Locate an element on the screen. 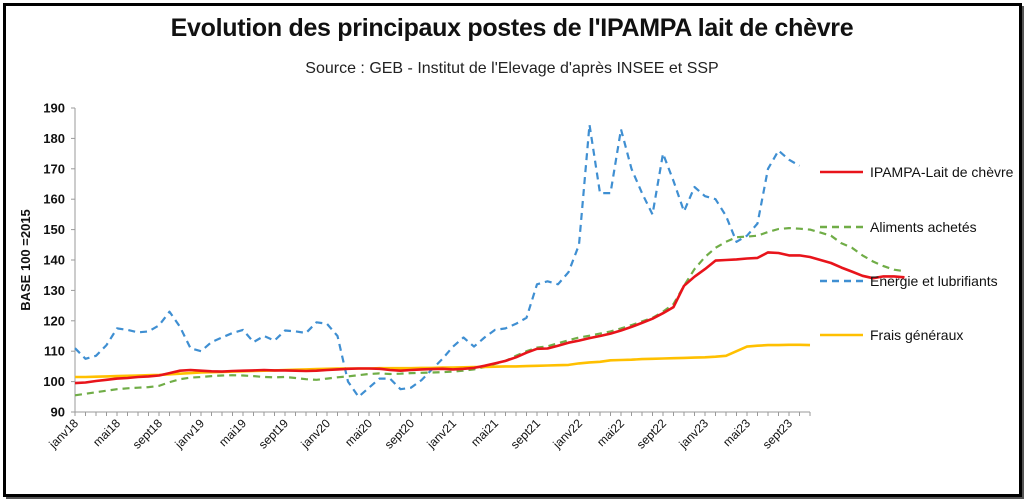 This screenshot has width=1024, height=499. legend-label: IPAMPA-Lait de chèvre is located at coordinates (942, 172).